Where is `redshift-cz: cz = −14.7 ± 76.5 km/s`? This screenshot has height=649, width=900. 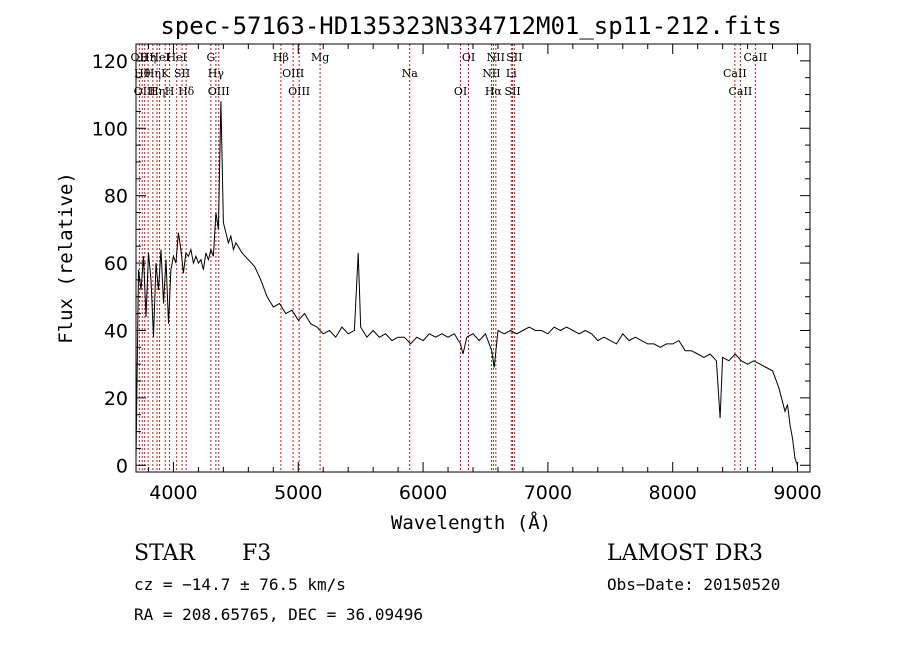 redshift-cz: cz = −14.7 ± 76.5 km/s is located at coordinates (240, 584).